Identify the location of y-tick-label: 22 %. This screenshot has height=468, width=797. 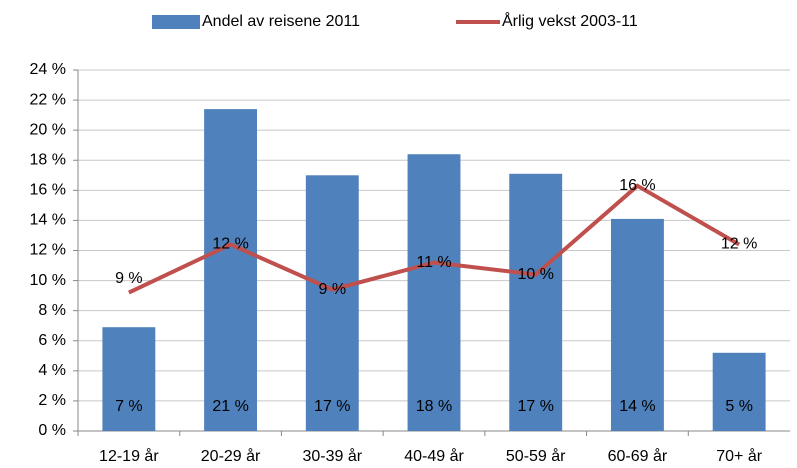
(48, 99).